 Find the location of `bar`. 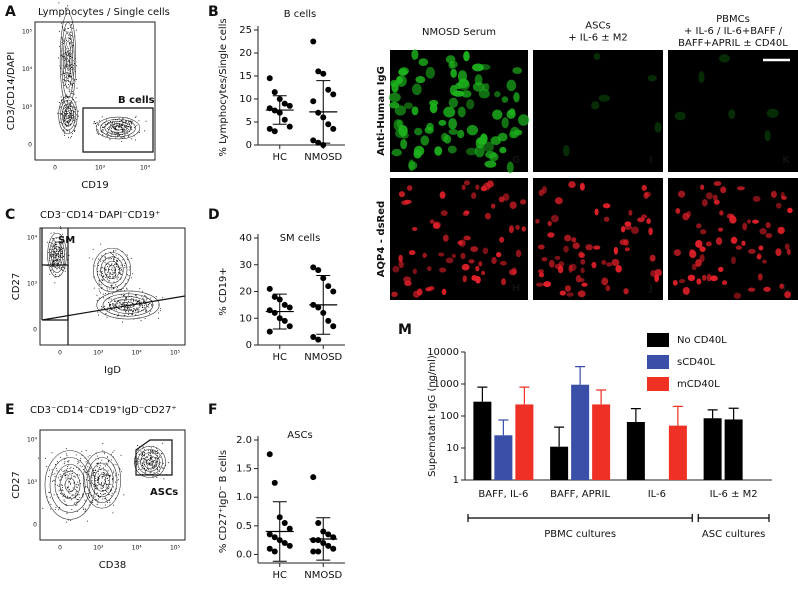

bar is located at coordinates (524, 442).